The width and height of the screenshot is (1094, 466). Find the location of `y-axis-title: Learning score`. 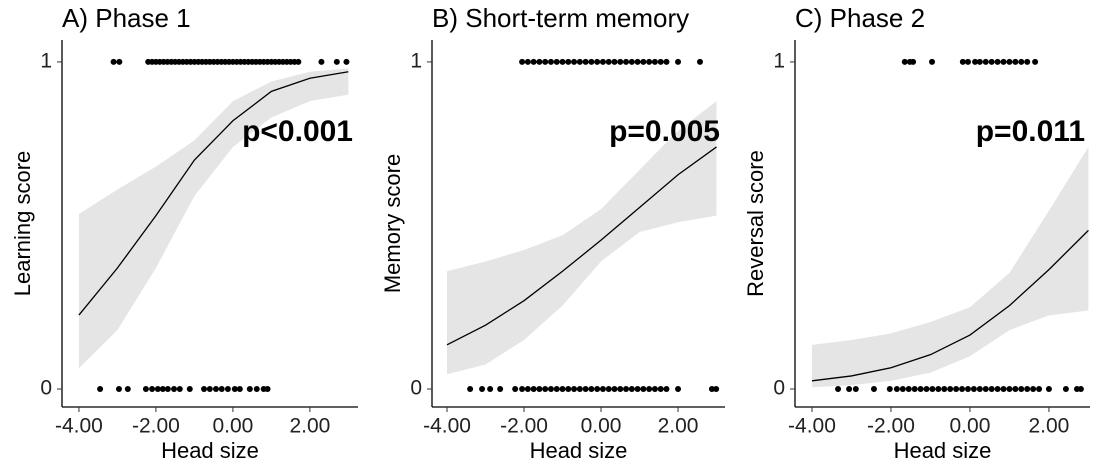

y-axis-title: Learning score is located at coordinates (22, 224).